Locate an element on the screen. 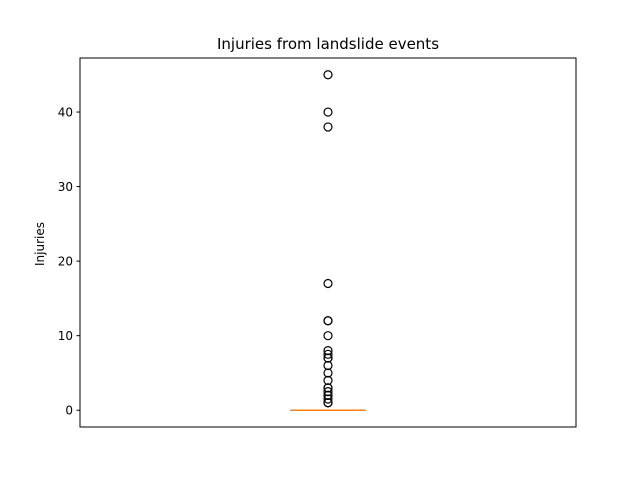 The width and height of the screenshot is (640, 480). plot-content is located at coordinates (328, 240).